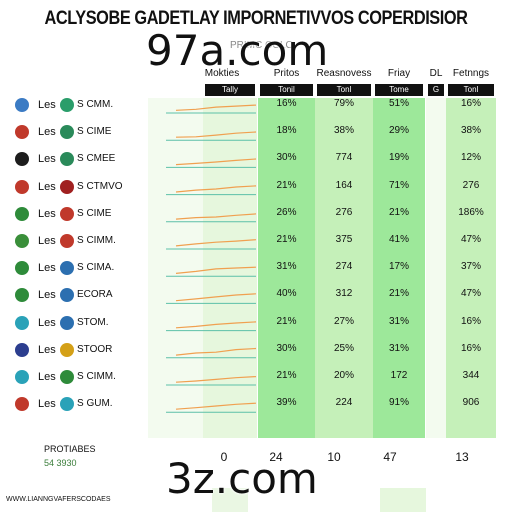  I want to click on table-row: Les S CIME 26% 276 21% 186%, so click(256, 214).